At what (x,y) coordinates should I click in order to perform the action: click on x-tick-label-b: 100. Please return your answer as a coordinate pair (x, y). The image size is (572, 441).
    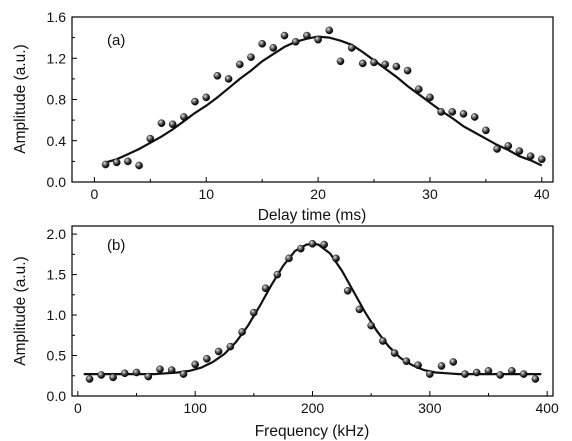
    Looking at the image, I should click on (196, 408).